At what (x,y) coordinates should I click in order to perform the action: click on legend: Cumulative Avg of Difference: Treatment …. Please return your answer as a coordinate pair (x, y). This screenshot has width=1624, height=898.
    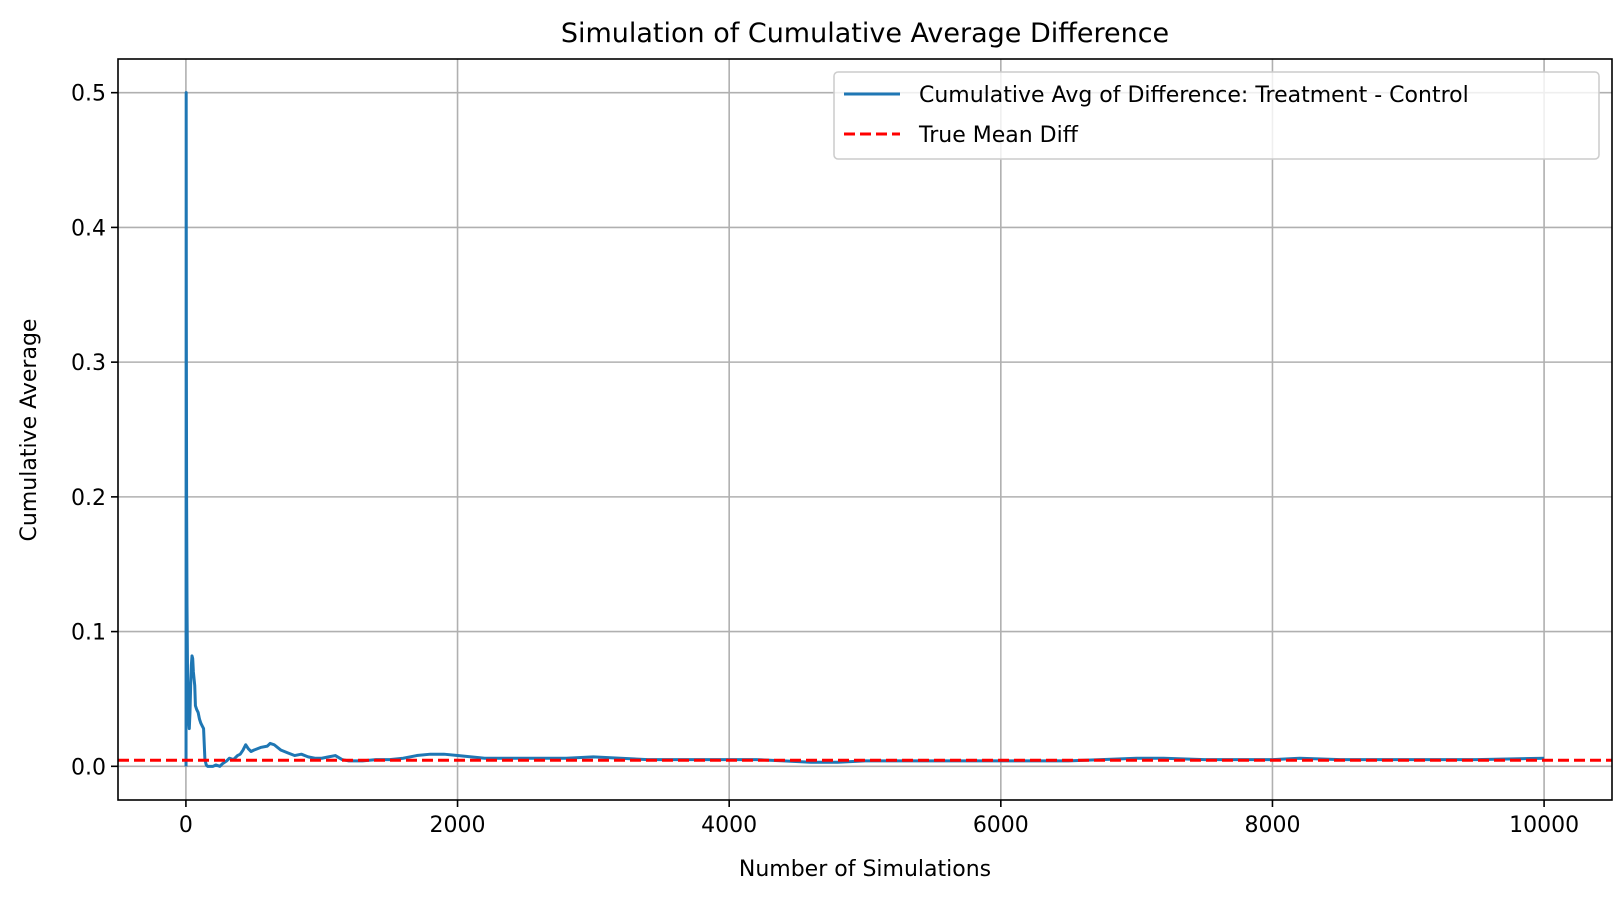
    Looking at the image, I should click on (1216, 115).